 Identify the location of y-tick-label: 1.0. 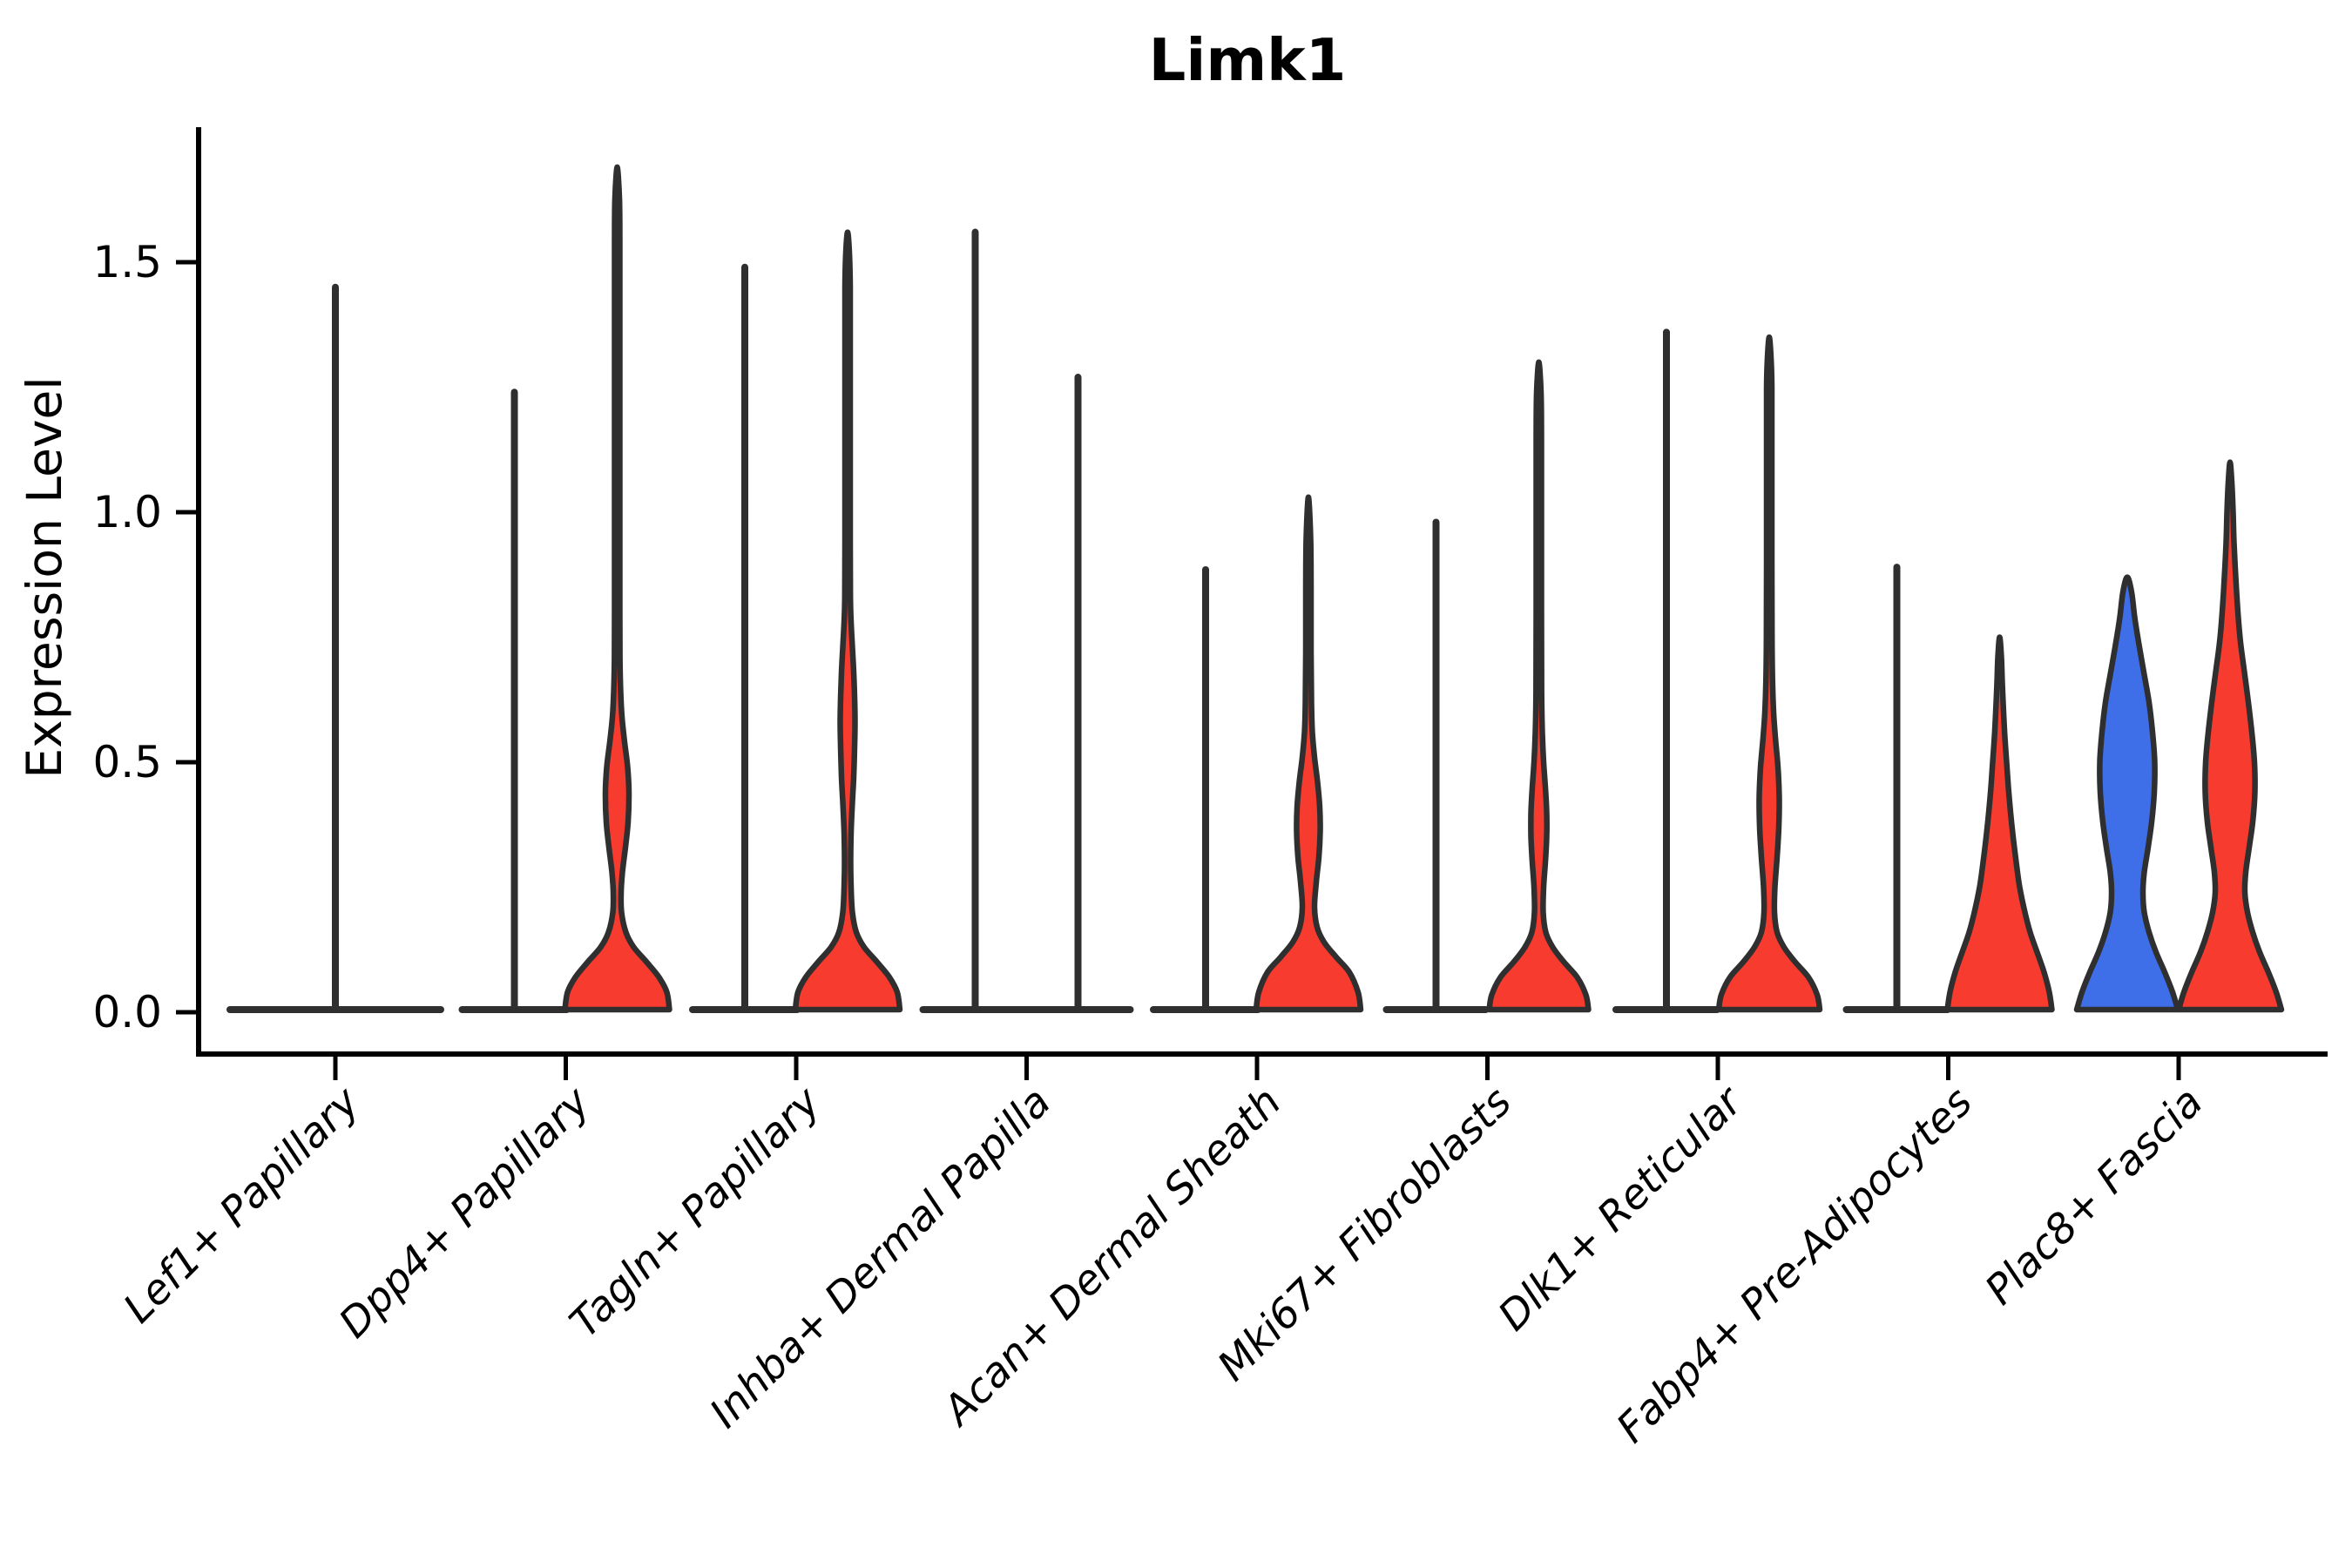
(127, 512).